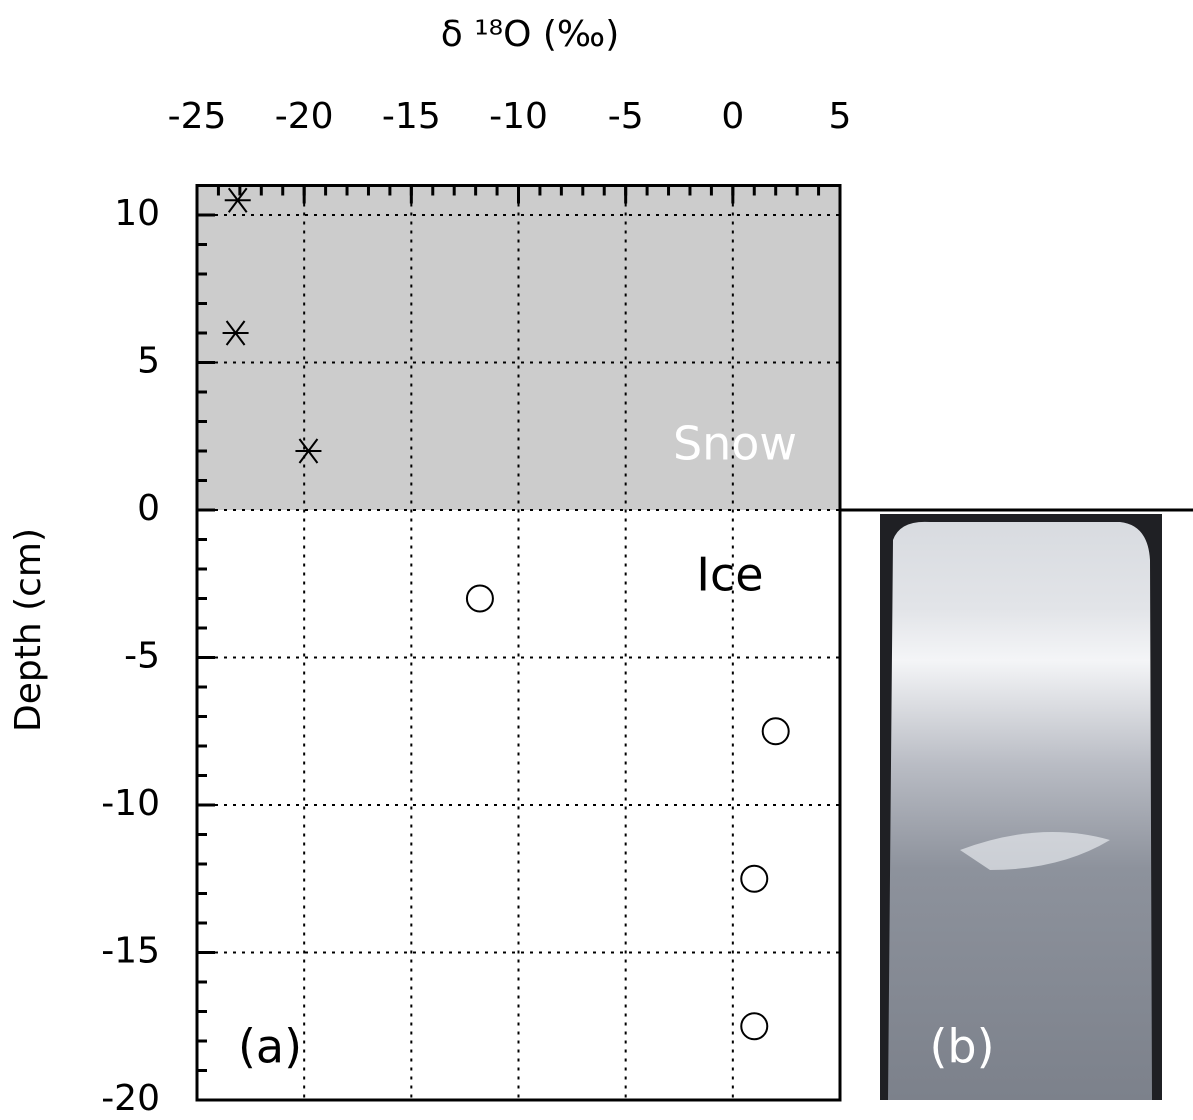 This screenshot has width=1193, height=1120. I want to click on ice-core, so click(1020, 810).